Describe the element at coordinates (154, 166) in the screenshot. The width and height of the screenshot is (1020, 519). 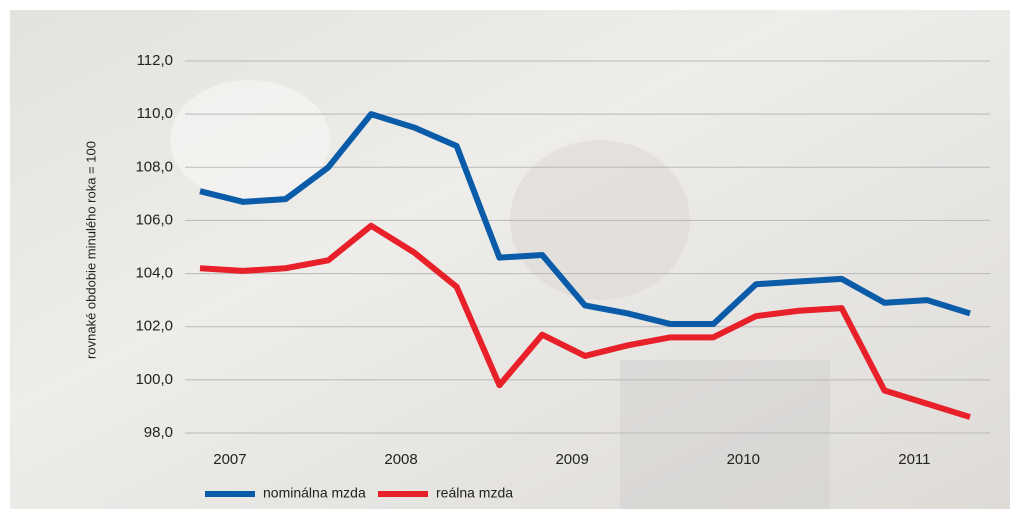
I see `y-tick-label: 108,0` at that location.